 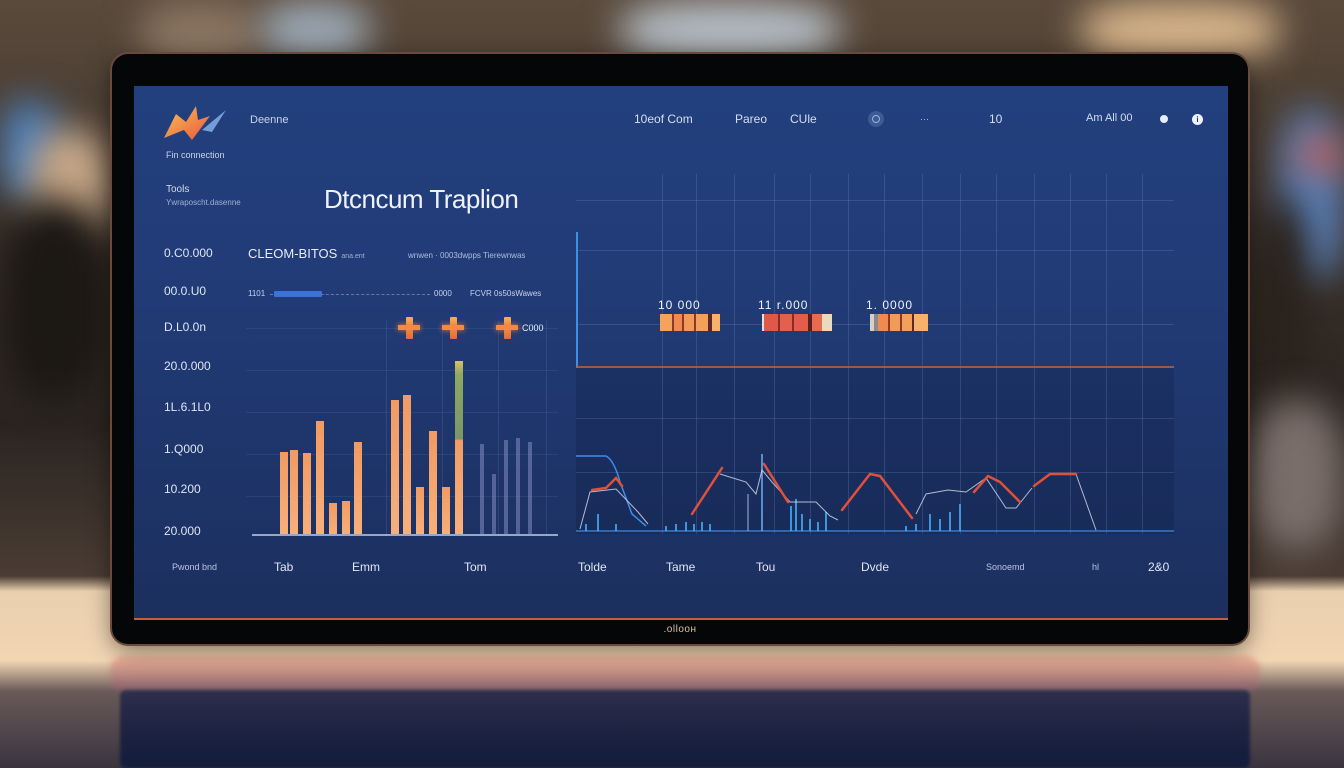 I want to click on blue-series, so click(x=611, y=491).